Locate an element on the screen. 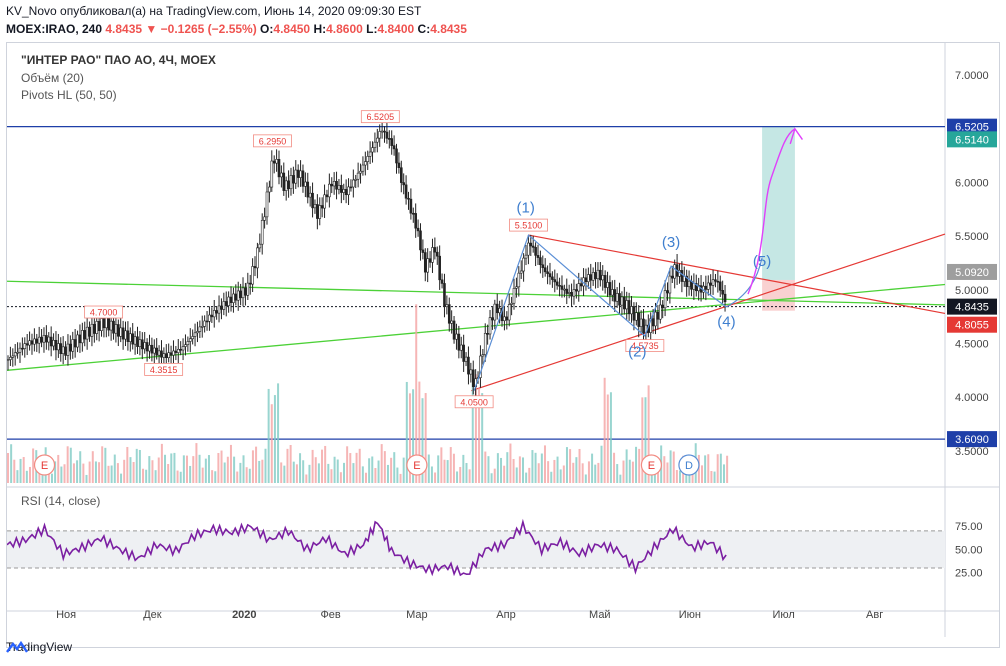  tradingview-logo-icon is located at coordinates (17, 646).